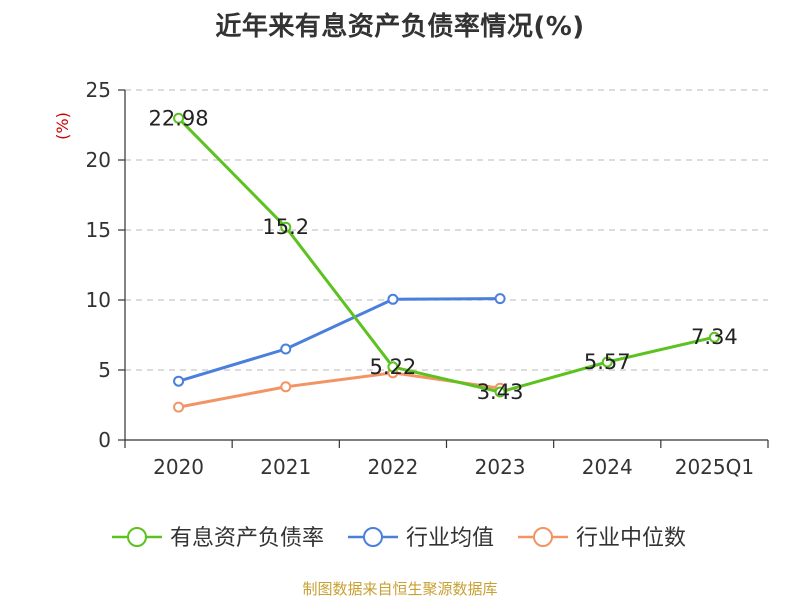 The image size is (800, 600). I want to click on data-label-2021: 15.2, so click(285, 227).